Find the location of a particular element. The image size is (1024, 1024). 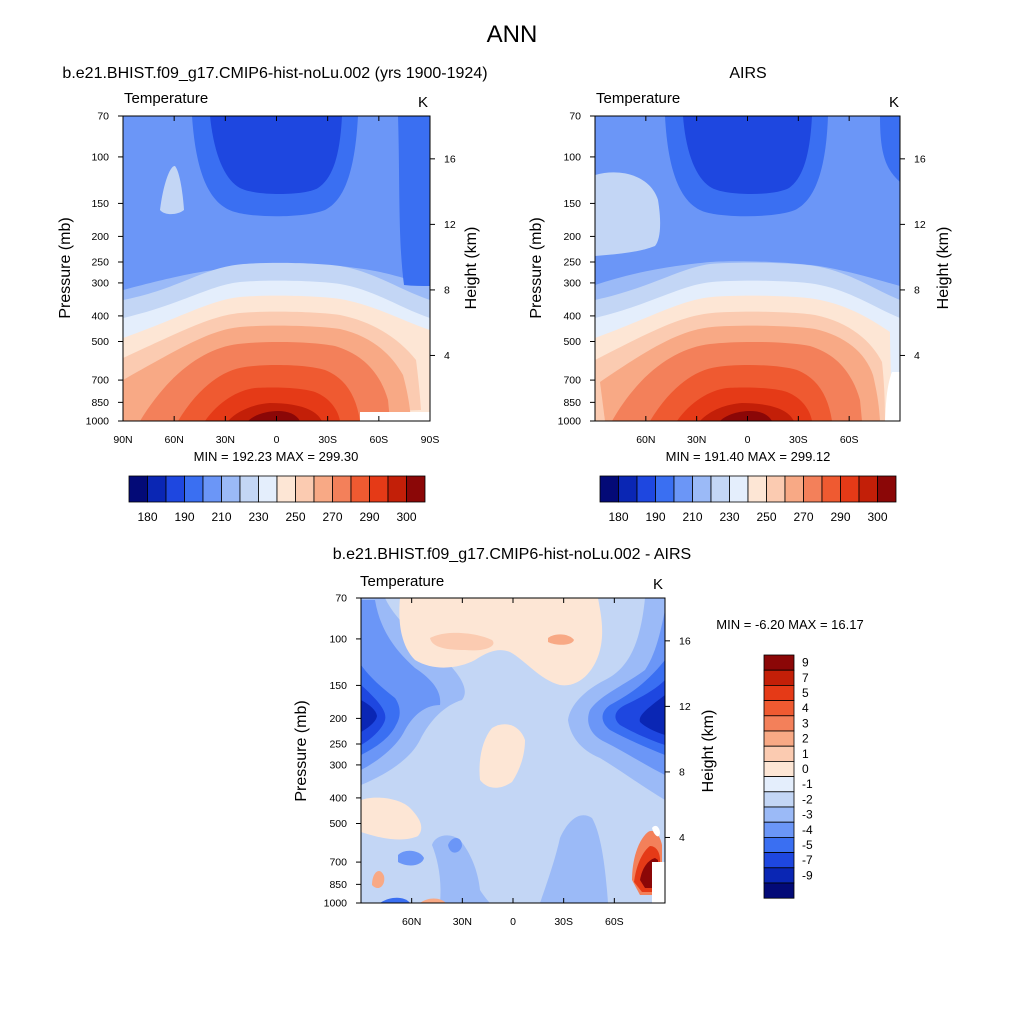

contour-fill-plus0-upper is located at coordinates (501, 642).